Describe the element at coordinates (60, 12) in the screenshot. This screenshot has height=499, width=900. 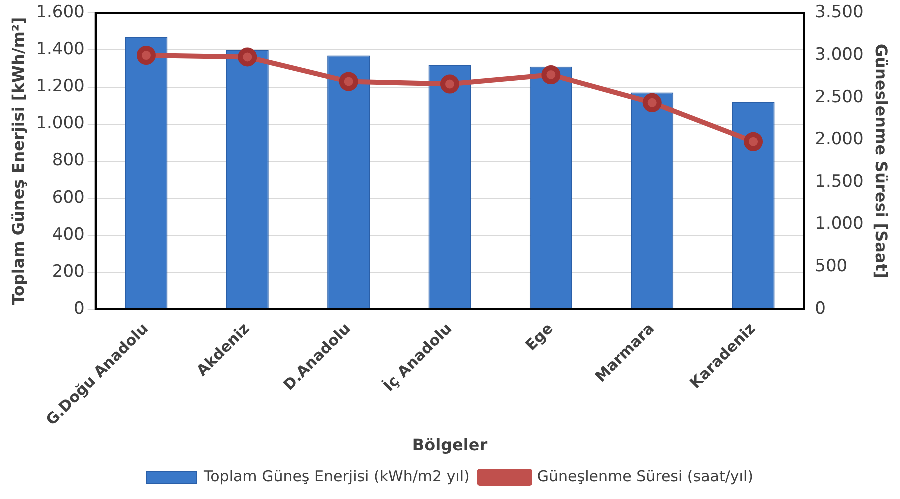
I see `y-tick-label: 1.600` at that location.